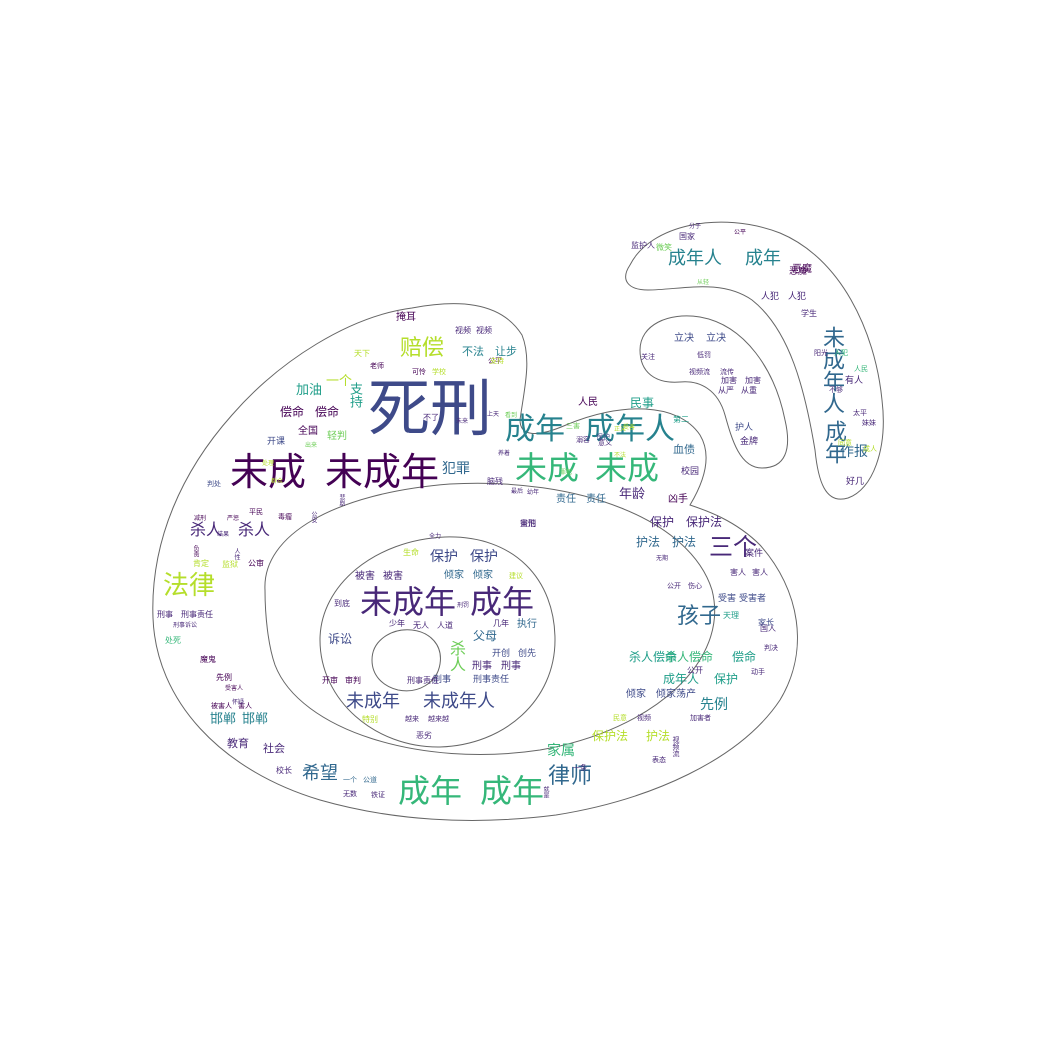  I want to click on cloud-word: 上天, so click(493, 414).